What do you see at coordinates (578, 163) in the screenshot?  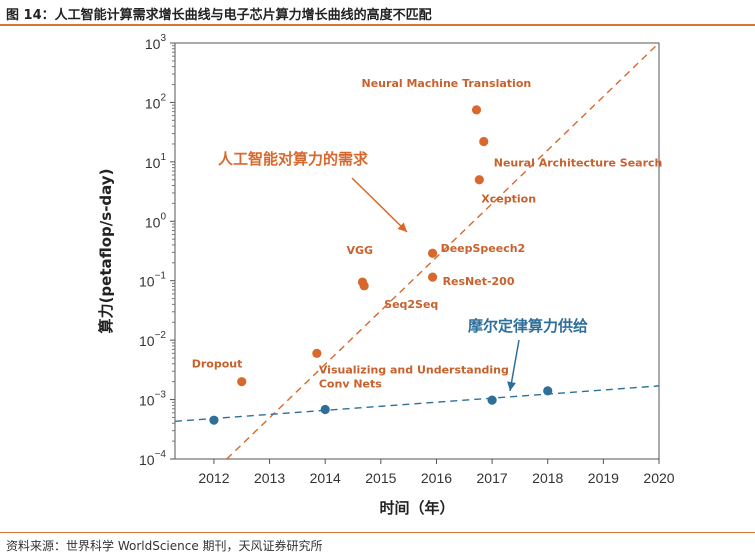 I see `point-label: Neural Architecture Search` at bounding box center [578, 163].